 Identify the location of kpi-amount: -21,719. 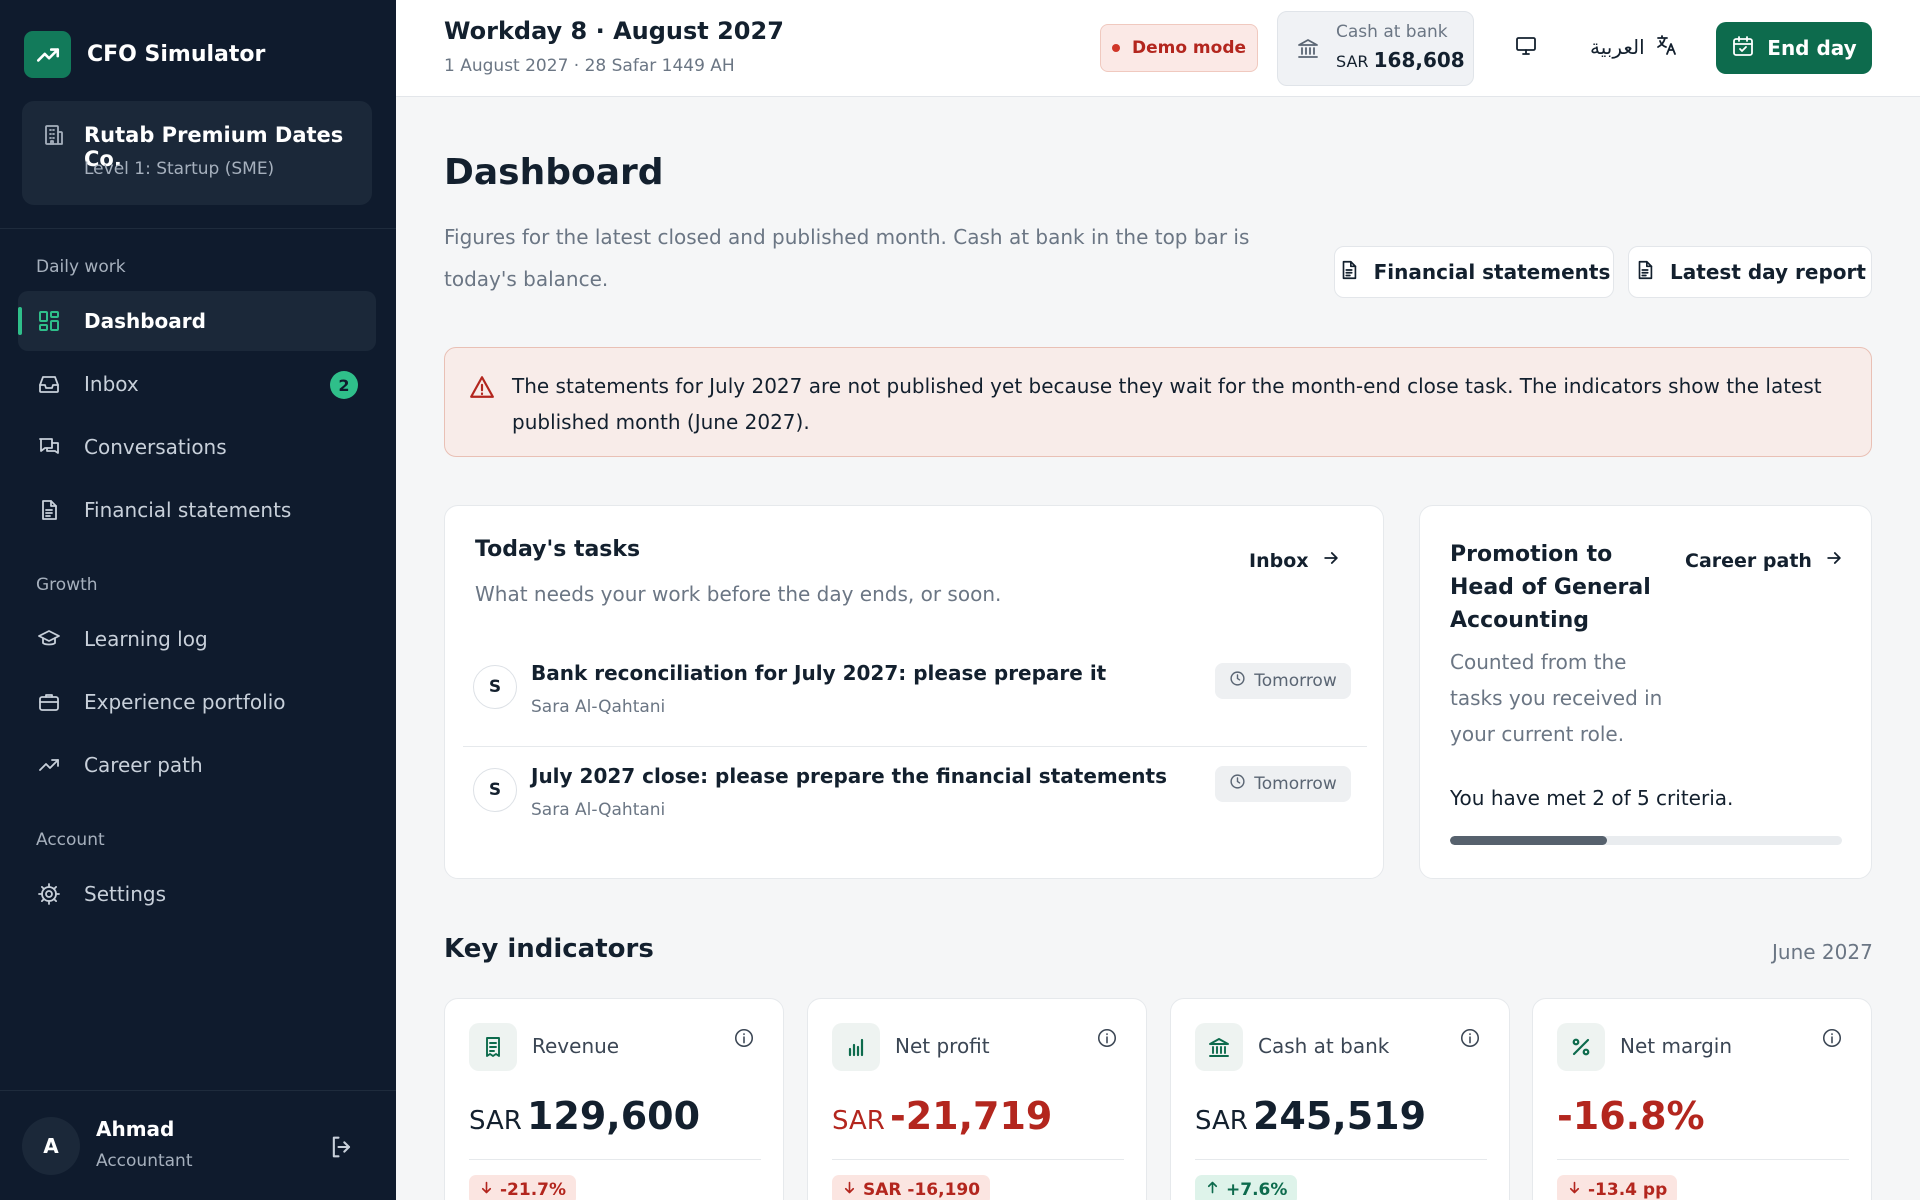
(971, 1116).